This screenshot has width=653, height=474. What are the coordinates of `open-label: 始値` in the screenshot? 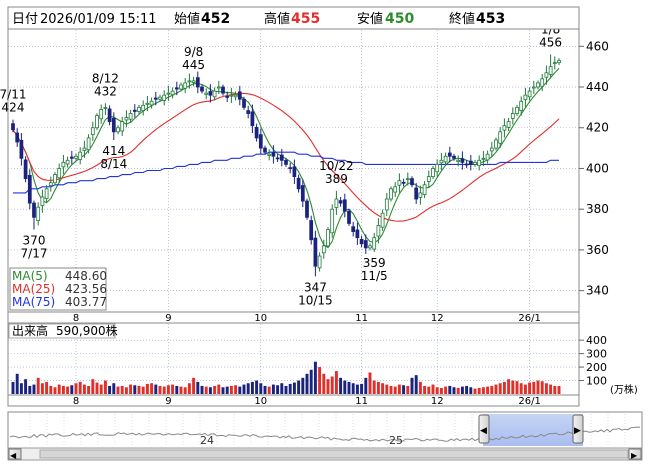 It's located at (187, 19).